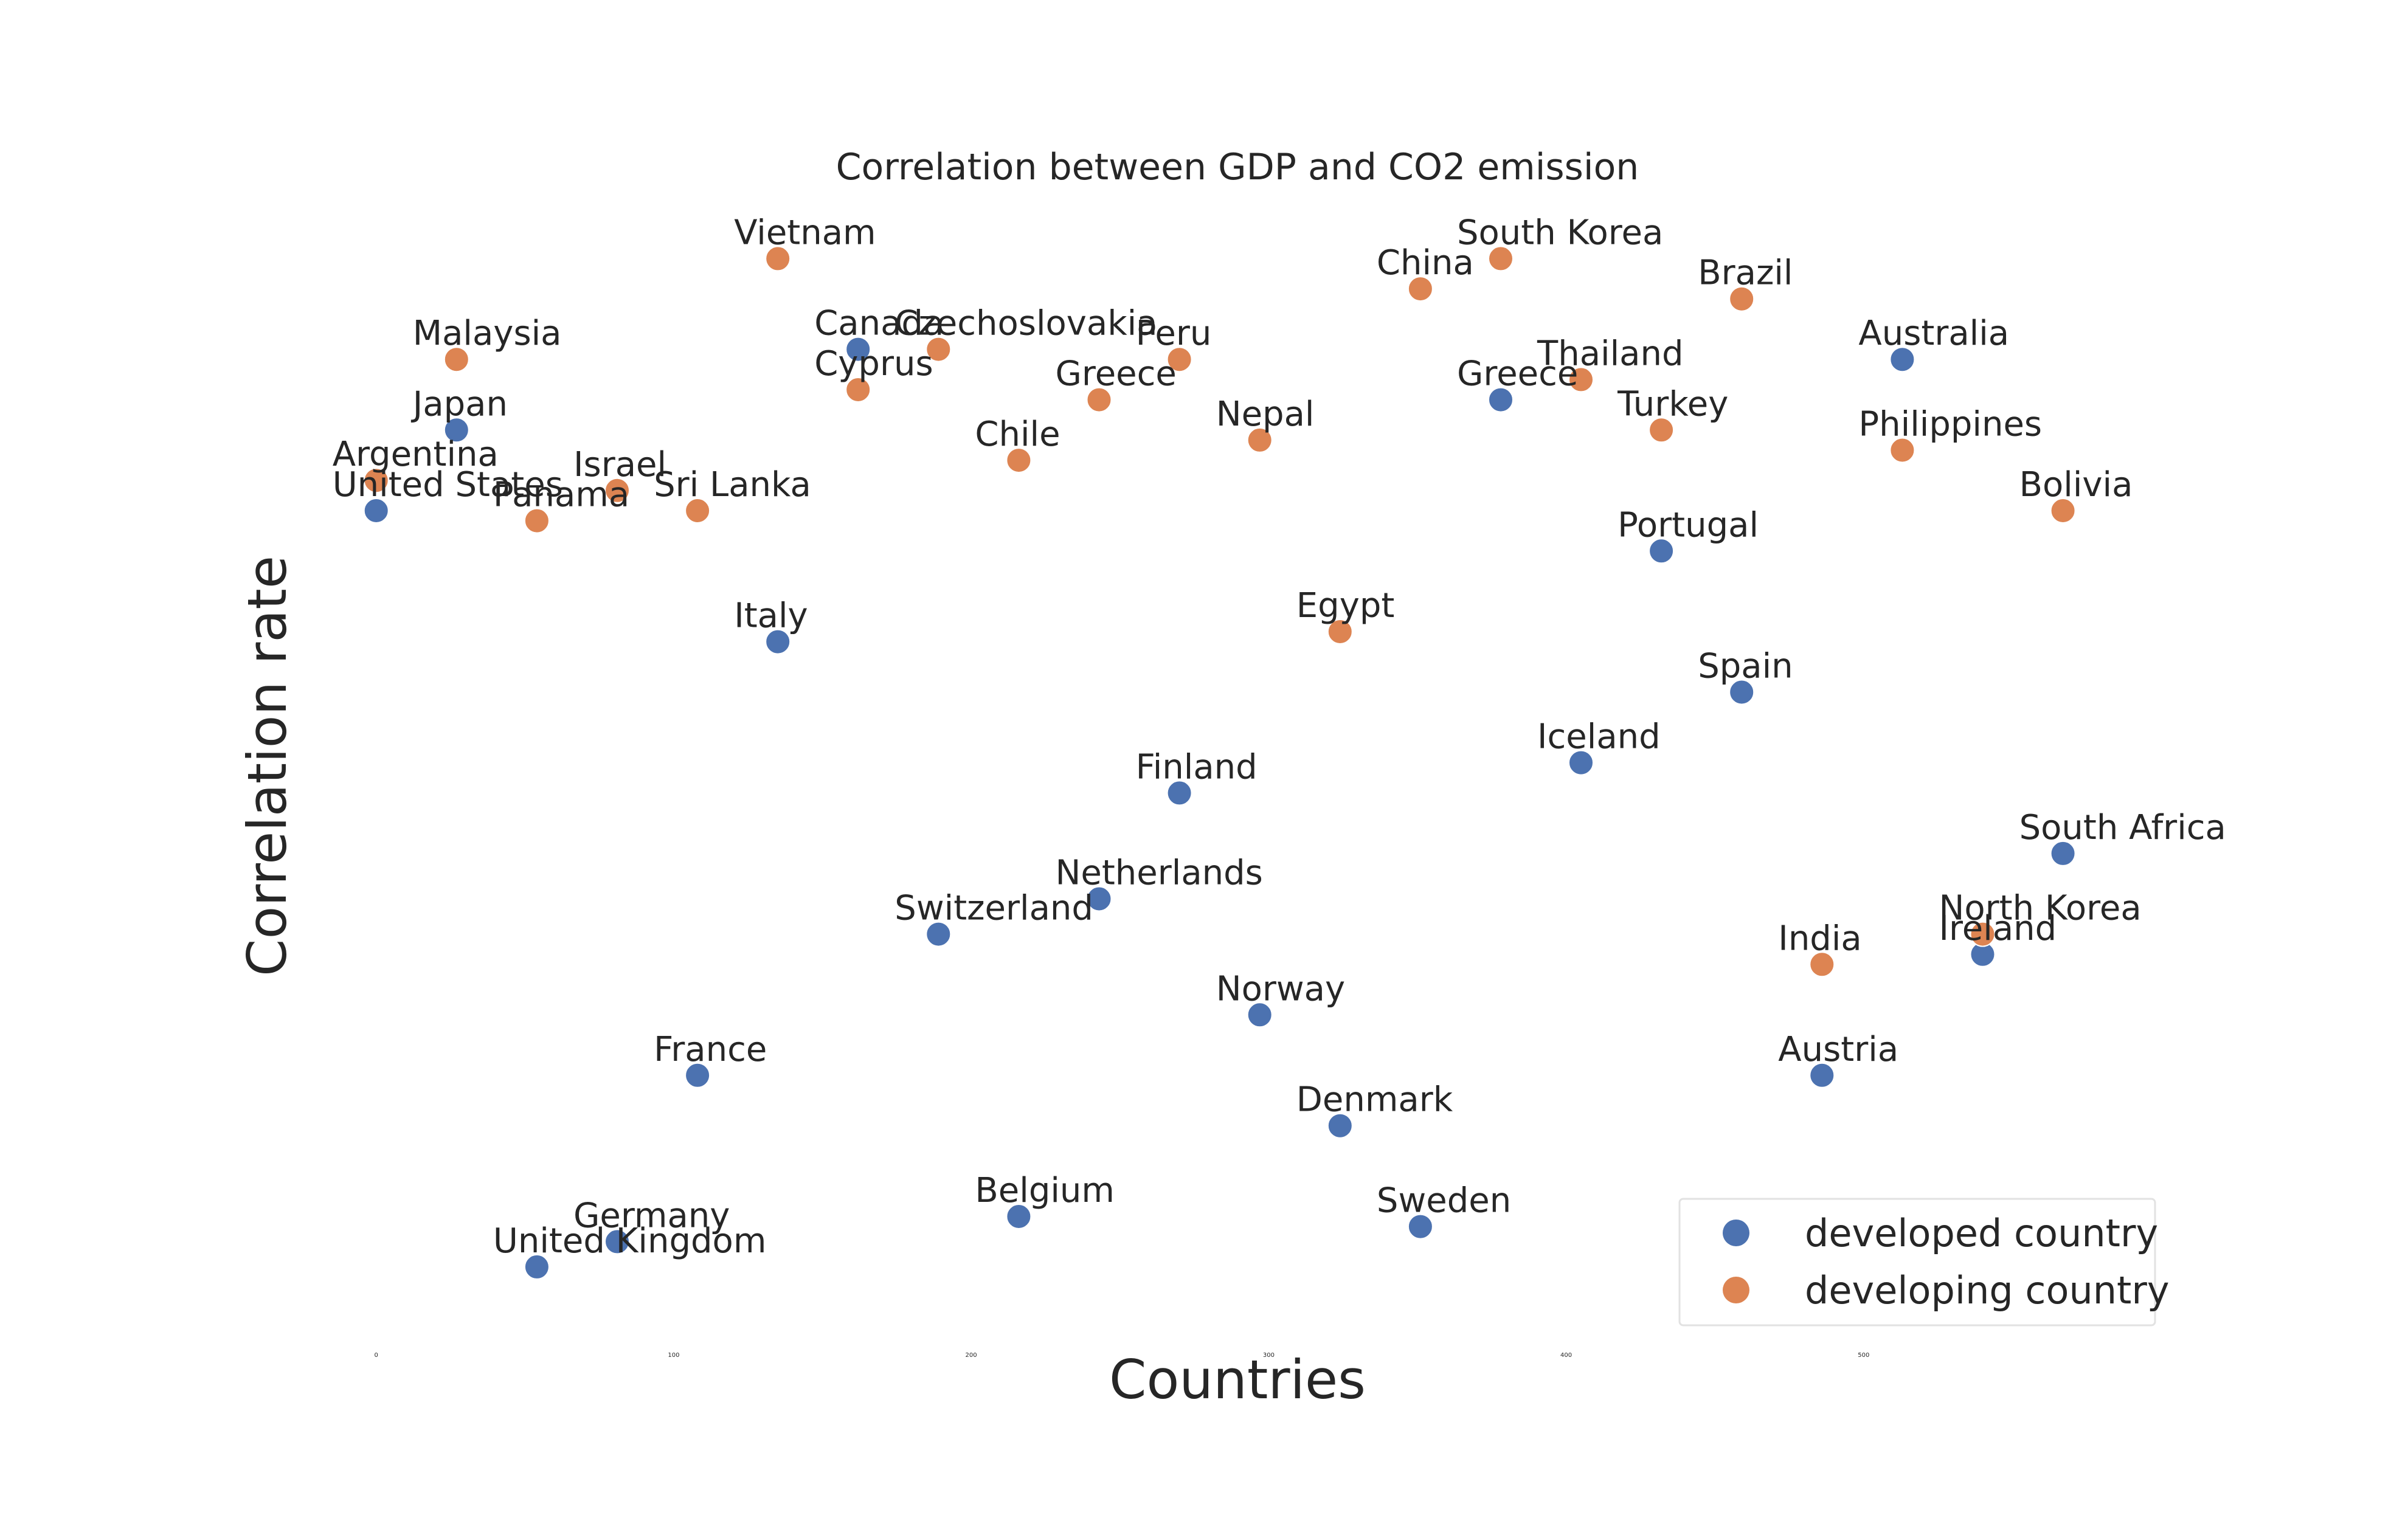 The image size is (2408, 1532). Describe the element at coordinates (1425, 263) in the screenshot. I see `point-label-developing-china: China` at that location.